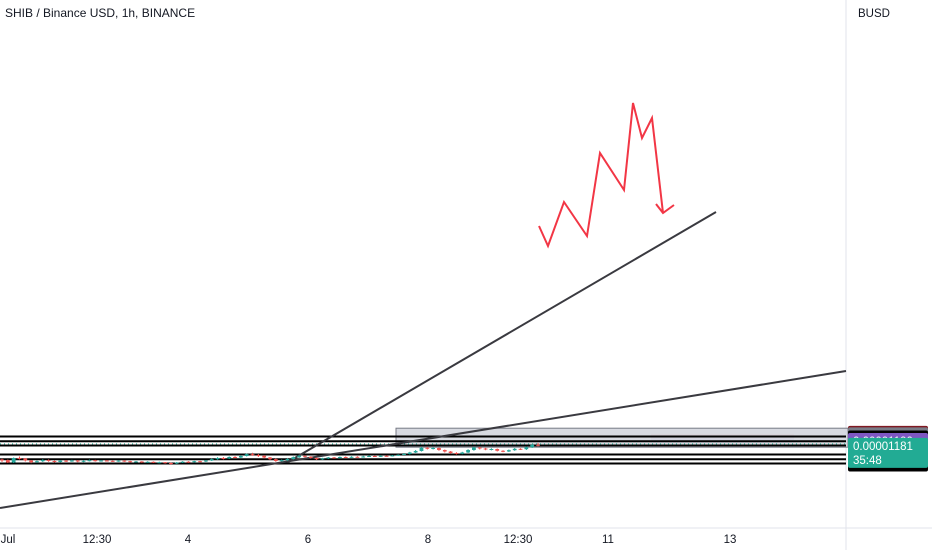 This screenshot has height=550, width=932. What do you see at coordinates (883, 447) in the screenshot?
I see `current-price-tag: 0.00001181` at bounding box center [883, 447].